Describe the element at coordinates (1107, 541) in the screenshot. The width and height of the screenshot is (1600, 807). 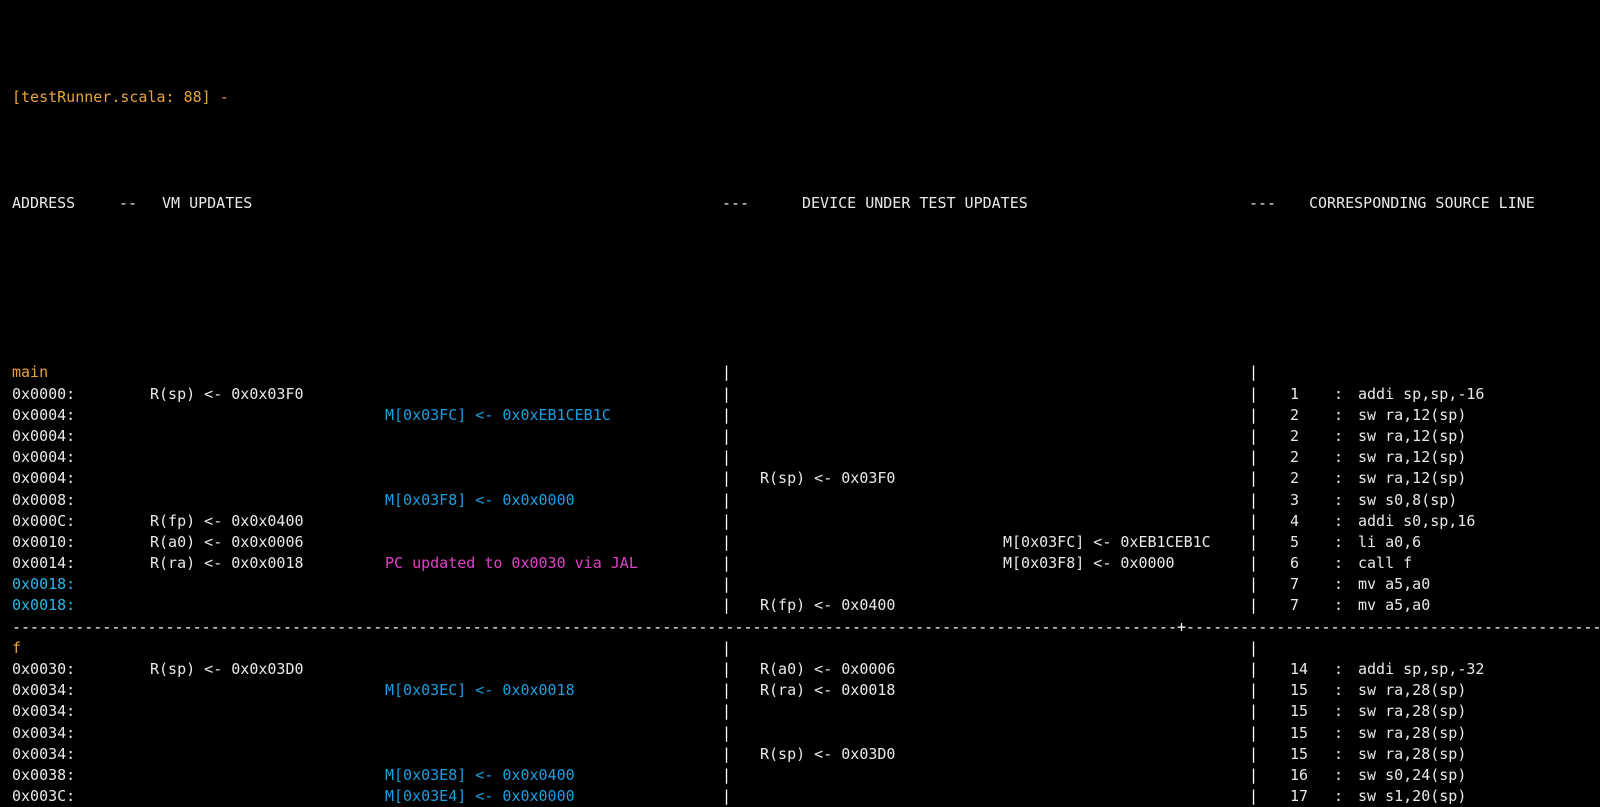
I see `dut-memory-update: M[0x03FC] <- 0xEB1CEB1C` at that location.